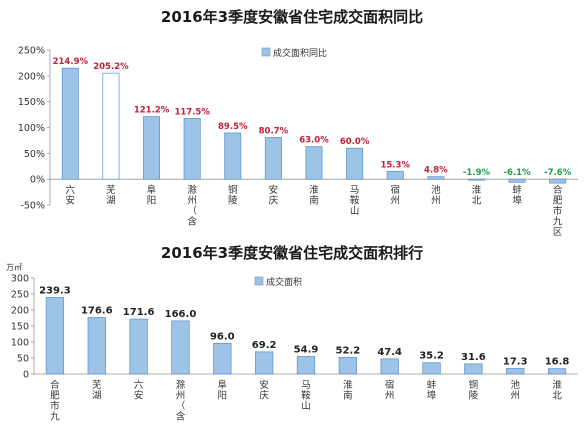 Image resolution: width=585 pixels, height=432 pixels. I want to click on x-tick-label: 马鞍山, so click(355, 201).